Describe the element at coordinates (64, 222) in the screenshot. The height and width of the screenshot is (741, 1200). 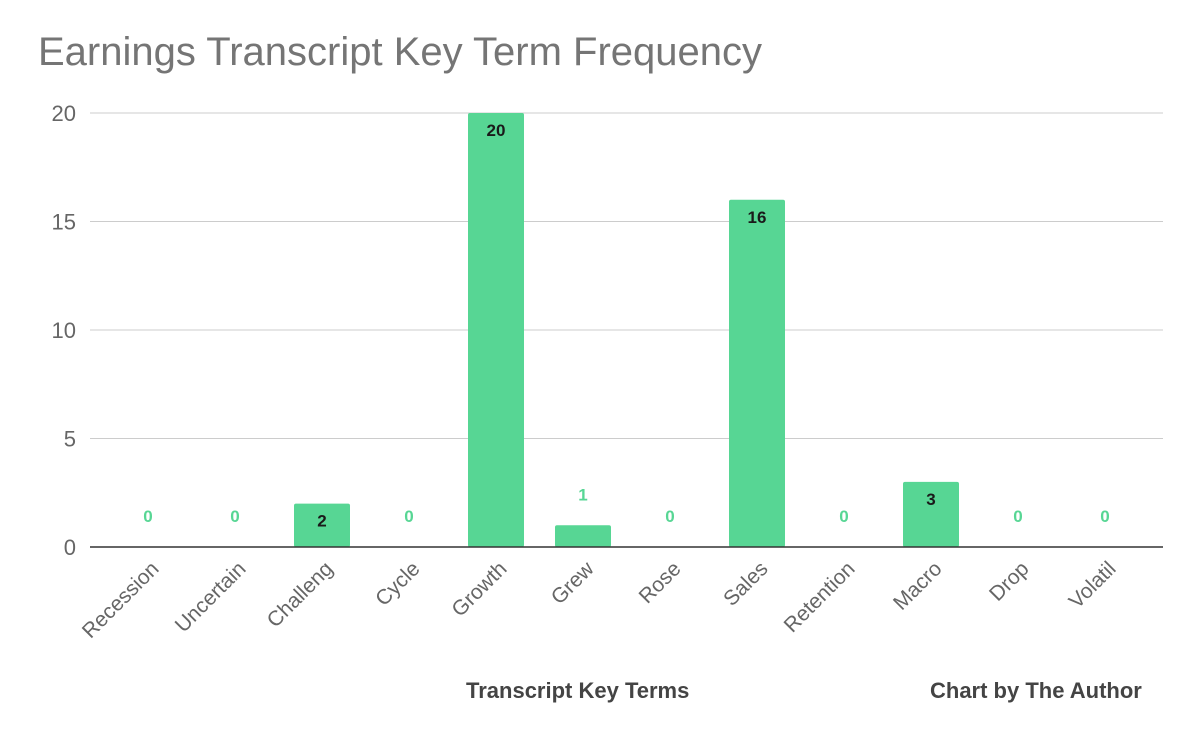
I see `y-tick-label: 15` at that location.